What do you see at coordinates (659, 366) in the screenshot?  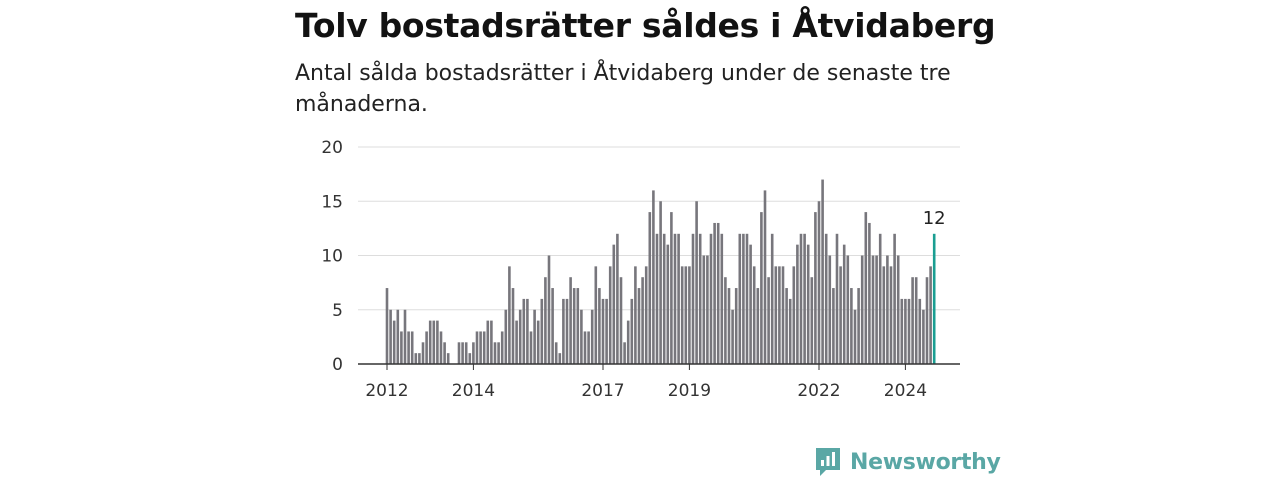 I see `axes` at bounding box center [659, 366].